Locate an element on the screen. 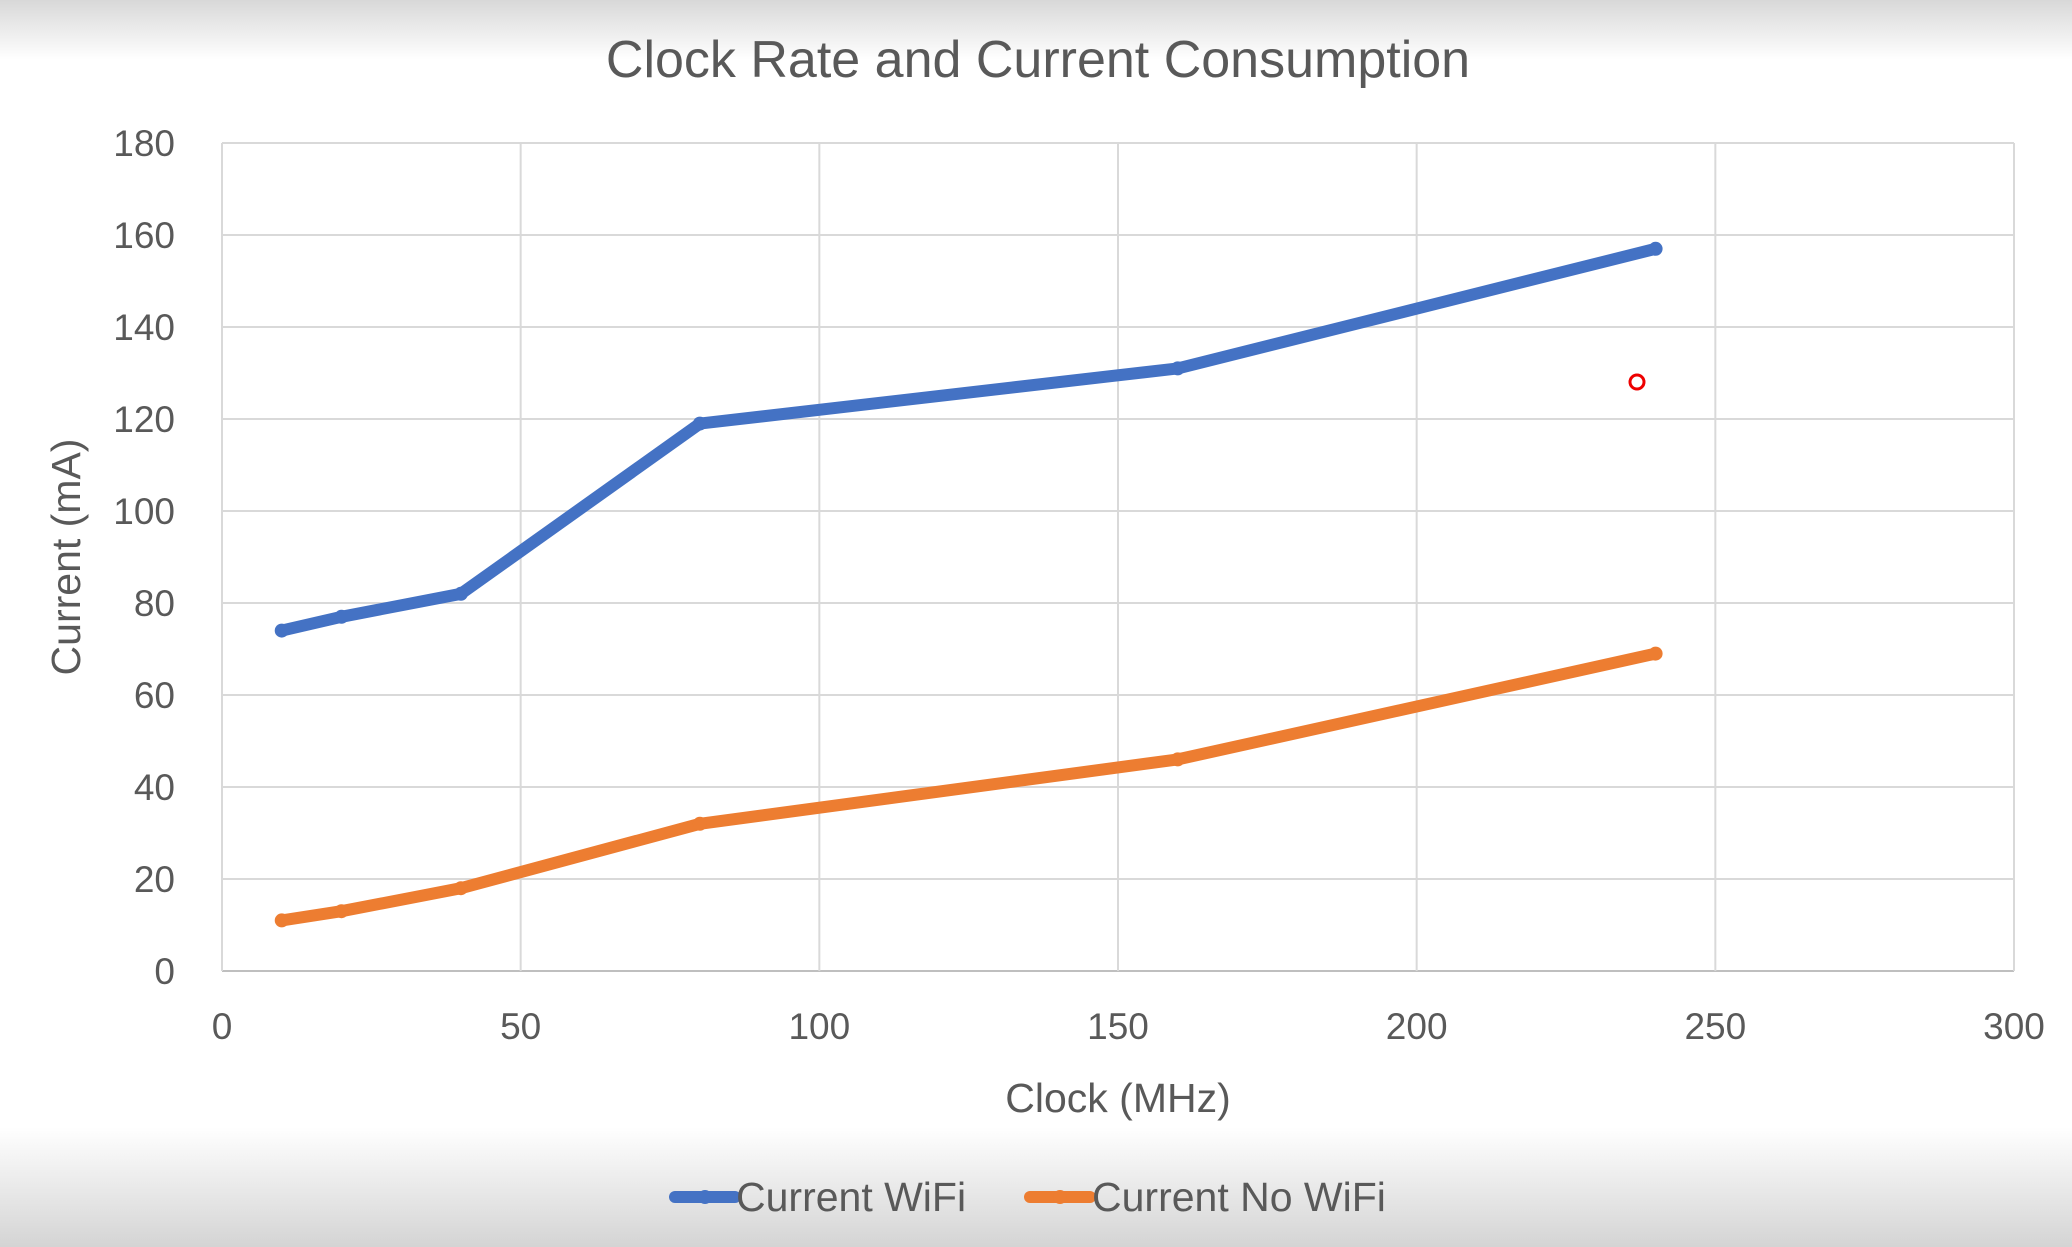 The height and width of the screenshot is (1247, 2072). y-axis-label: Current (mA) is located at coordinates (66, 557).